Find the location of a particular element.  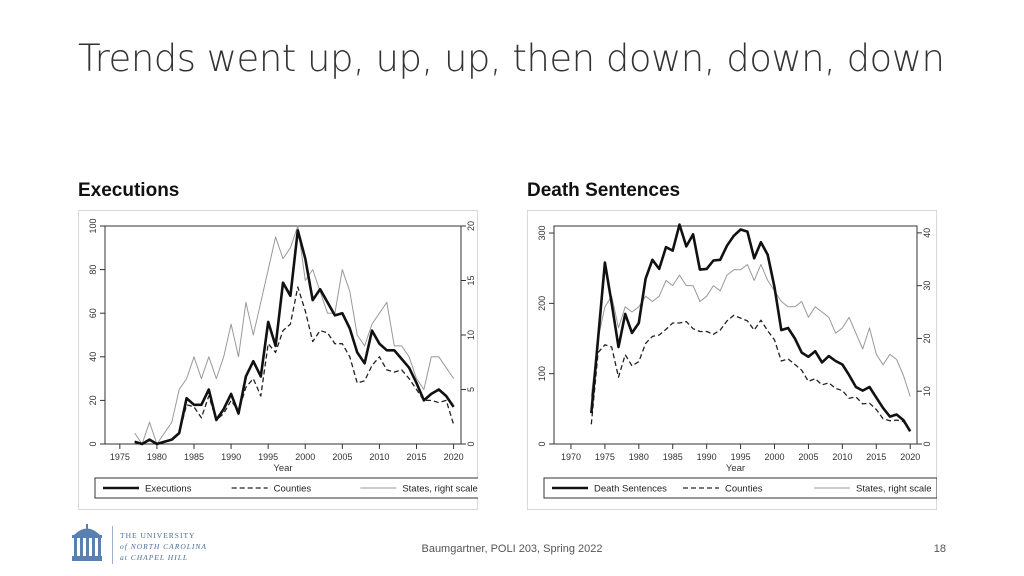

executions-xtick-label: 1995 is located at coordinates (268, 457).